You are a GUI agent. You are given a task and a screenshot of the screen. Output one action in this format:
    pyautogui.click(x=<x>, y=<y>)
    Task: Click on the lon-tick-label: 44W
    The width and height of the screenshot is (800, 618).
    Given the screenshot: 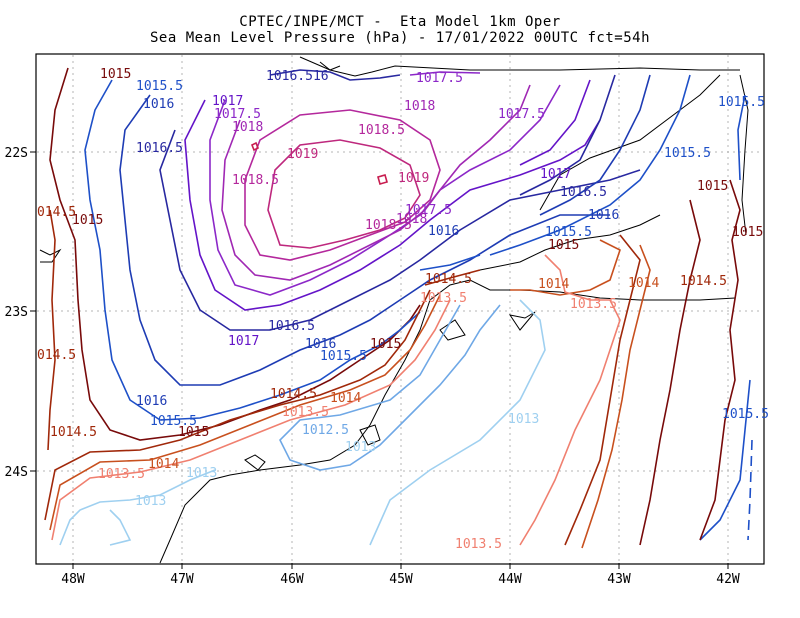 What is the action you would take?
    pyautogui.click(x=510, y=579)
    